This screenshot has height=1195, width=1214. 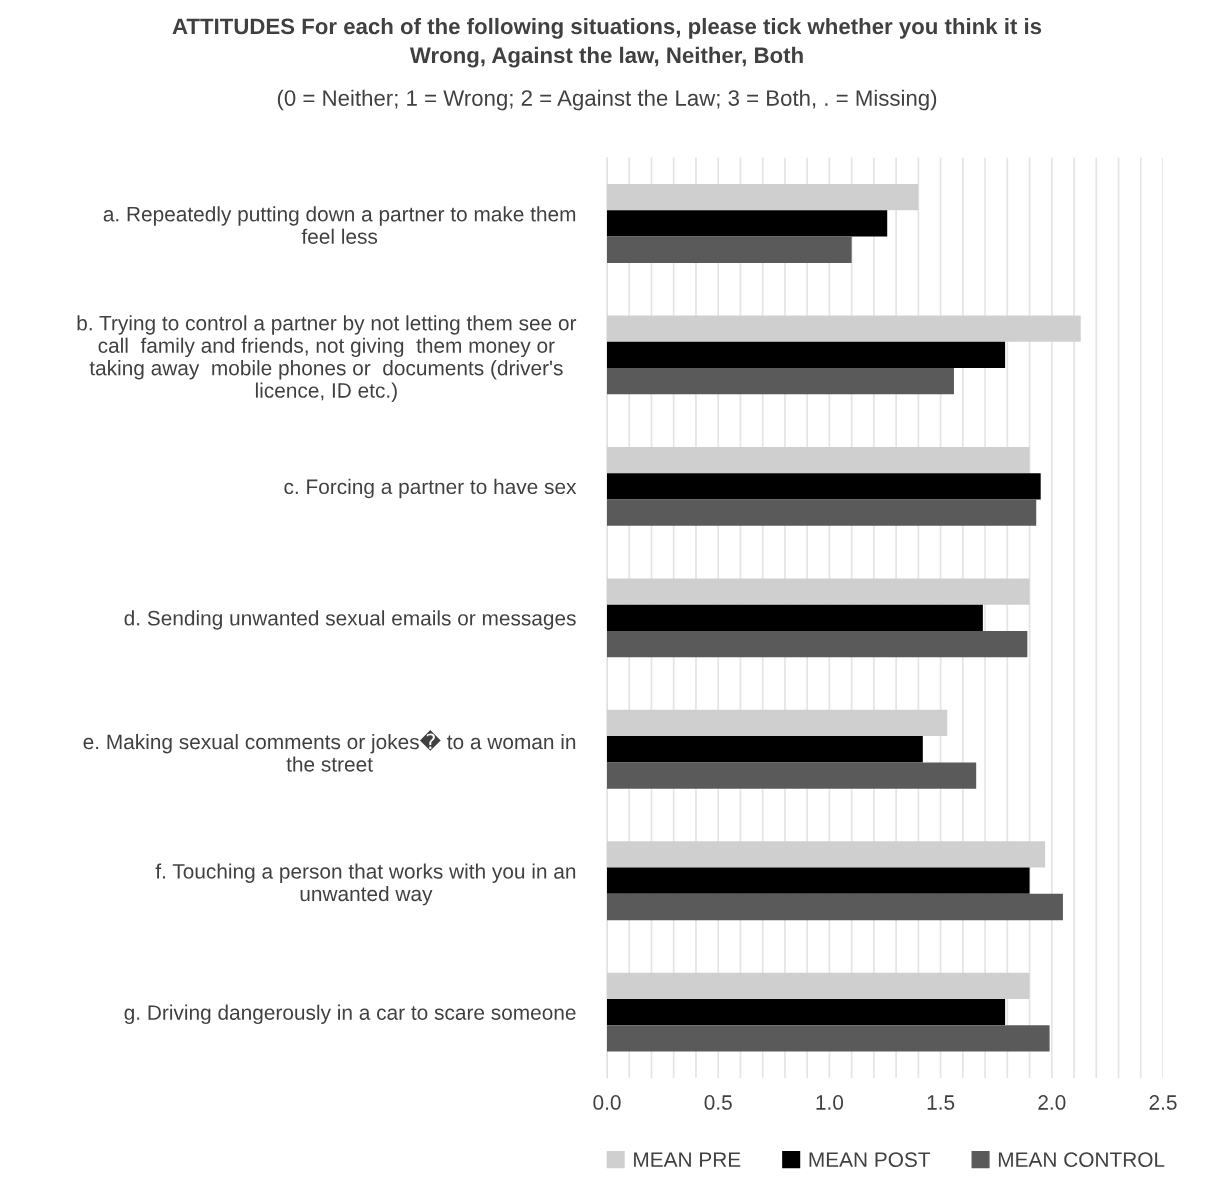 I want to click on y-tick-label: c. Forcing a partner to have sex, so click(x=430, y=488).